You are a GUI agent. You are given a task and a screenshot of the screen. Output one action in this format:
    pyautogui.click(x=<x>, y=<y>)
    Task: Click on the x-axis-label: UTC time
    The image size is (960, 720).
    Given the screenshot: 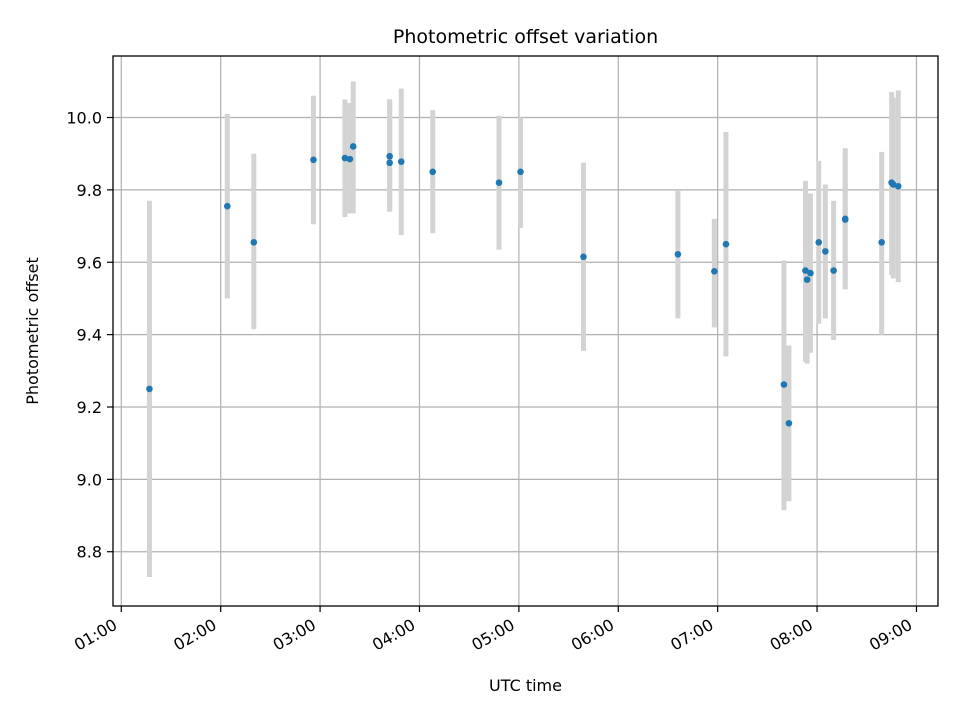 What is the action you would take?
    pyautogui.click(x=525, y=685)
    